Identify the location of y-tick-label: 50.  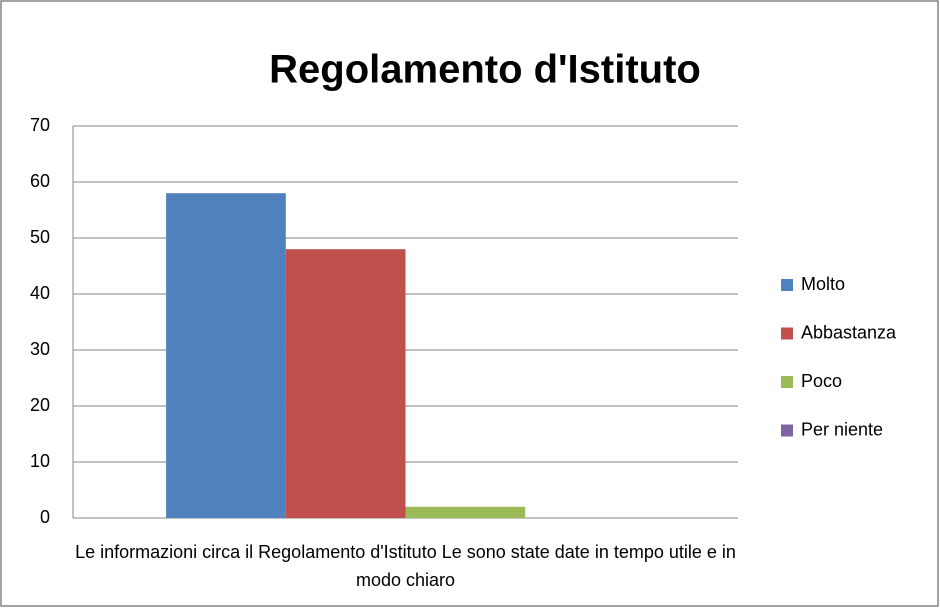
(40, 237).